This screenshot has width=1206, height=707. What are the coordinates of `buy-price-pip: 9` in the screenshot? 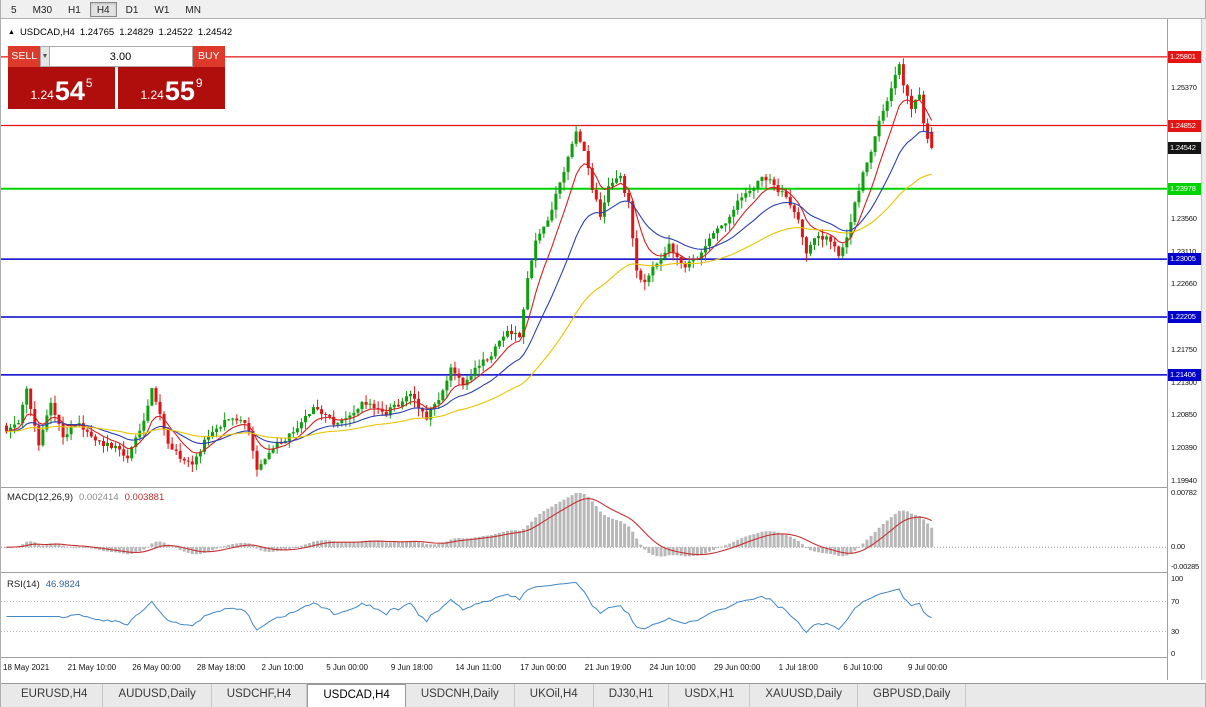 It's located at (199, 83).